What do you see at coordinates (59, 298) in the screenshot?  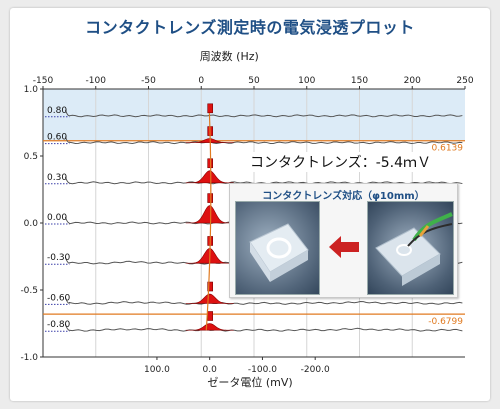 I see `level-label: -0.60` at bounding box center [59, 298].